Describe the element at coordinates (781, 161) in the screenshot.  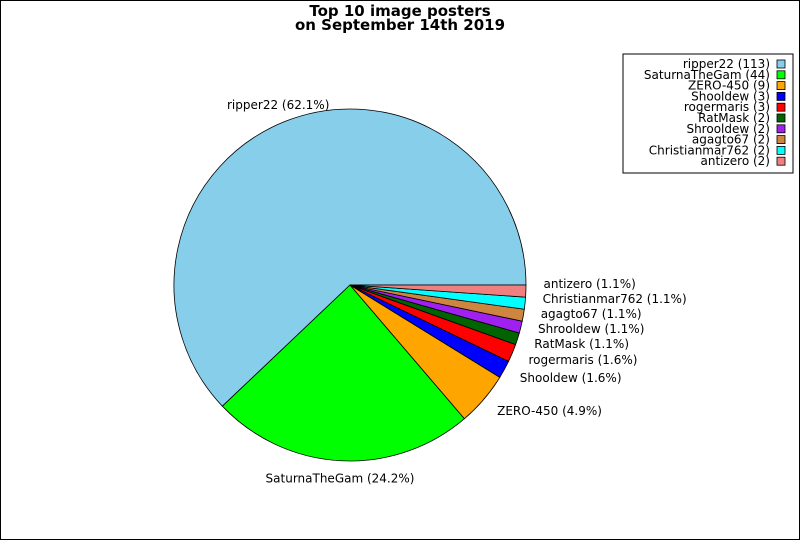
I see `legend-swatch-antizero` at that location.